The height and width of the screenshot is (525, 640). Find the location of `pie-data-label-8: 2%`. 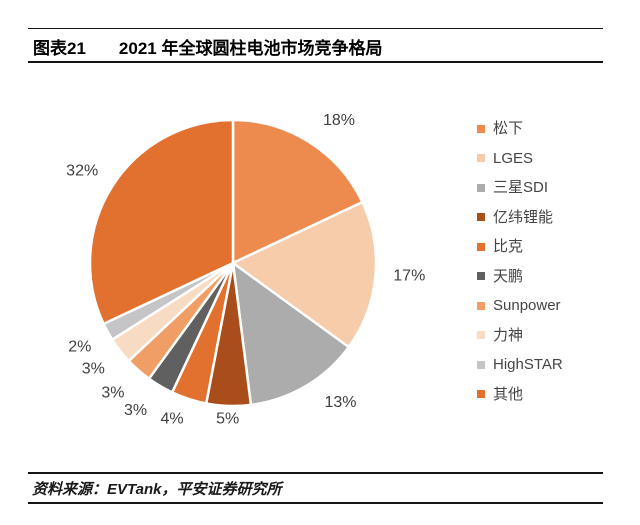

pie-data-label-8: 2% is located at coordinates (79, 347).